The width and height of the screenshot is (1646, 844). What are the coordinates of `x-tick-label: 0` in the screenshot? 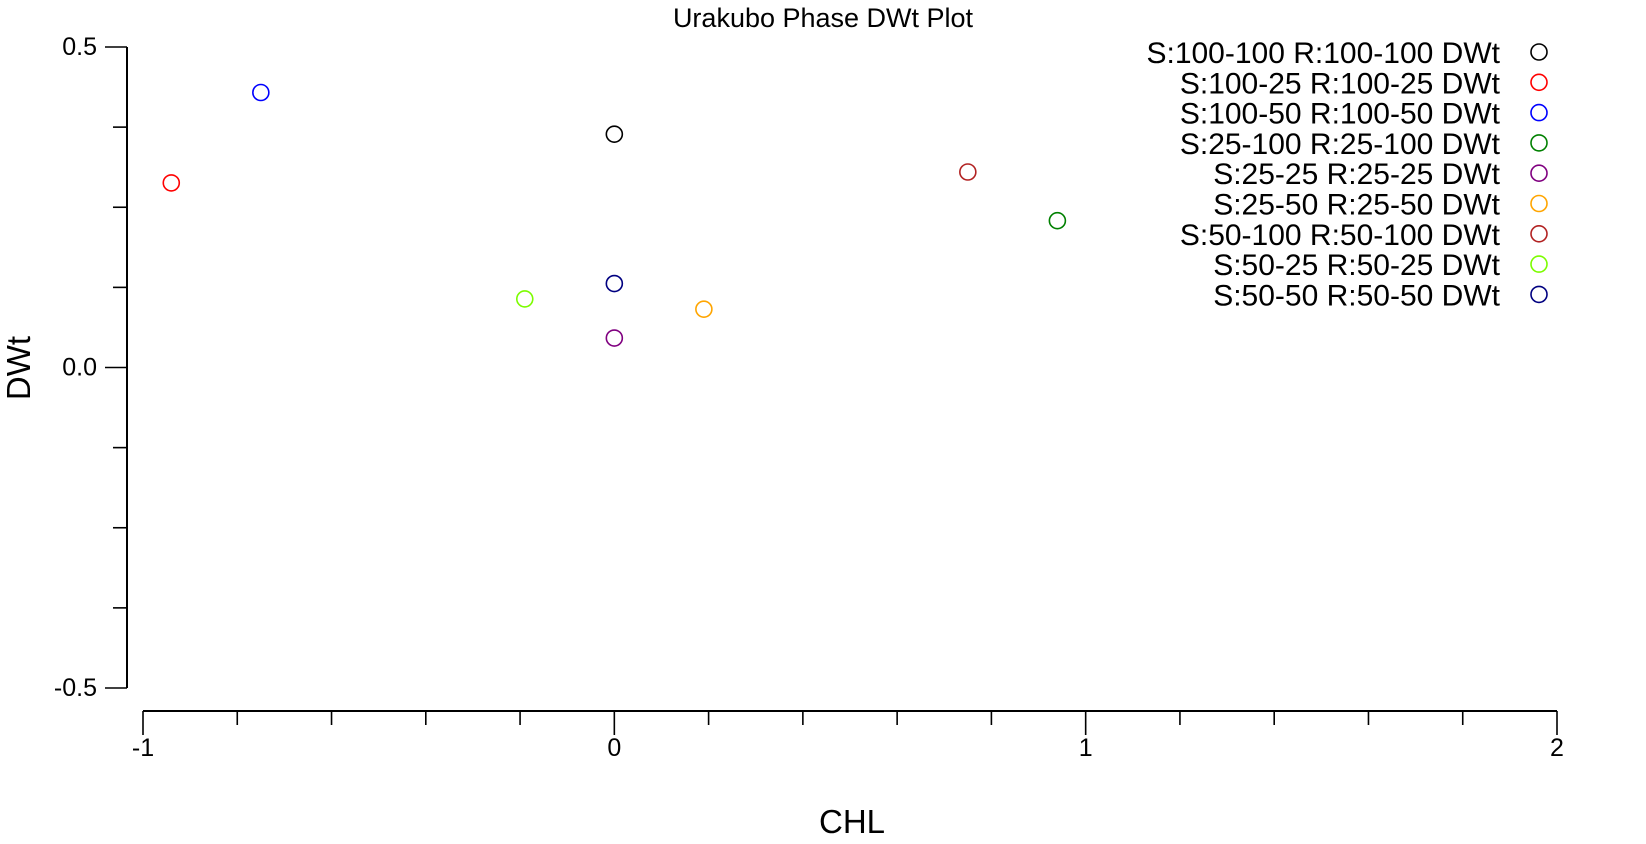 It's located at (614, 748).